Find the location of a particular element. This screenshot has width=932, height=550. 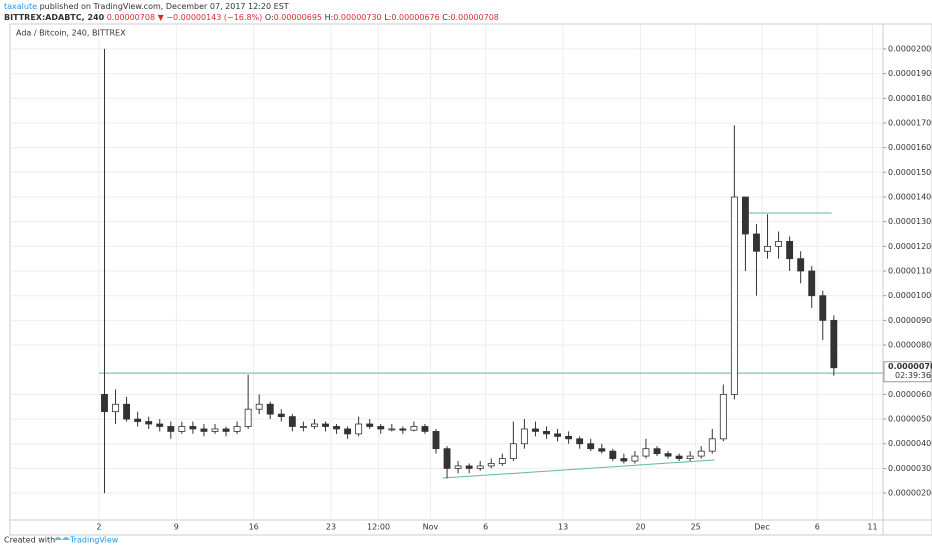

y-tick-label: 0.00001800 is located at coordinates (910, 98).